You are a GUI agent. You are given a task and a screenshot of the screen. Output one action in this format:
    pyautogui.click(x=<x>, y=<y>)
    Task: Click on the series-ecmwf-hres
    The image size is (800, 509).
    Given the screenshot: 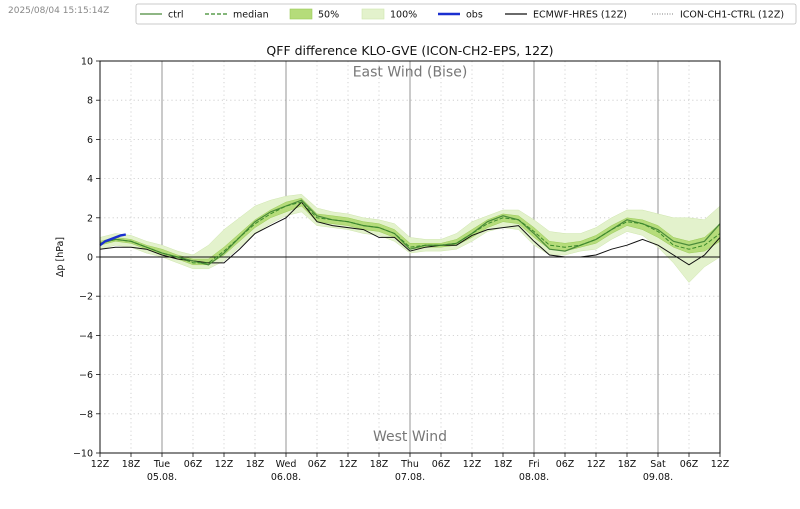 What is the action you would take?
    pyautogui.click(x=410, y=233)
    